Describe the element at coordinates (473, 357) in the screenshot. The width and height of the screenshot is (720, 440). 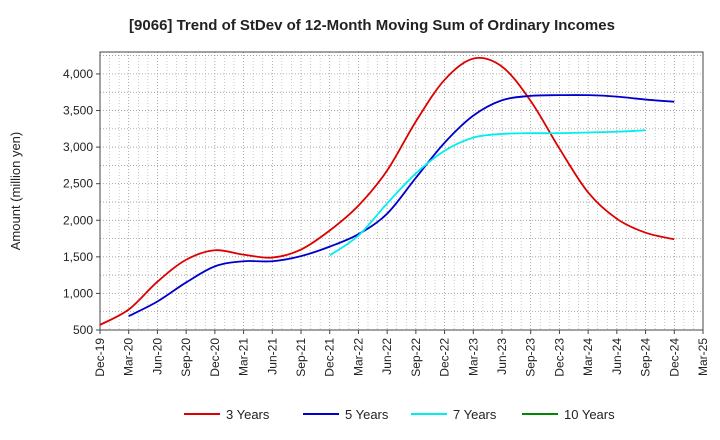
I see `x-tick-label: Mar-23` at that location.